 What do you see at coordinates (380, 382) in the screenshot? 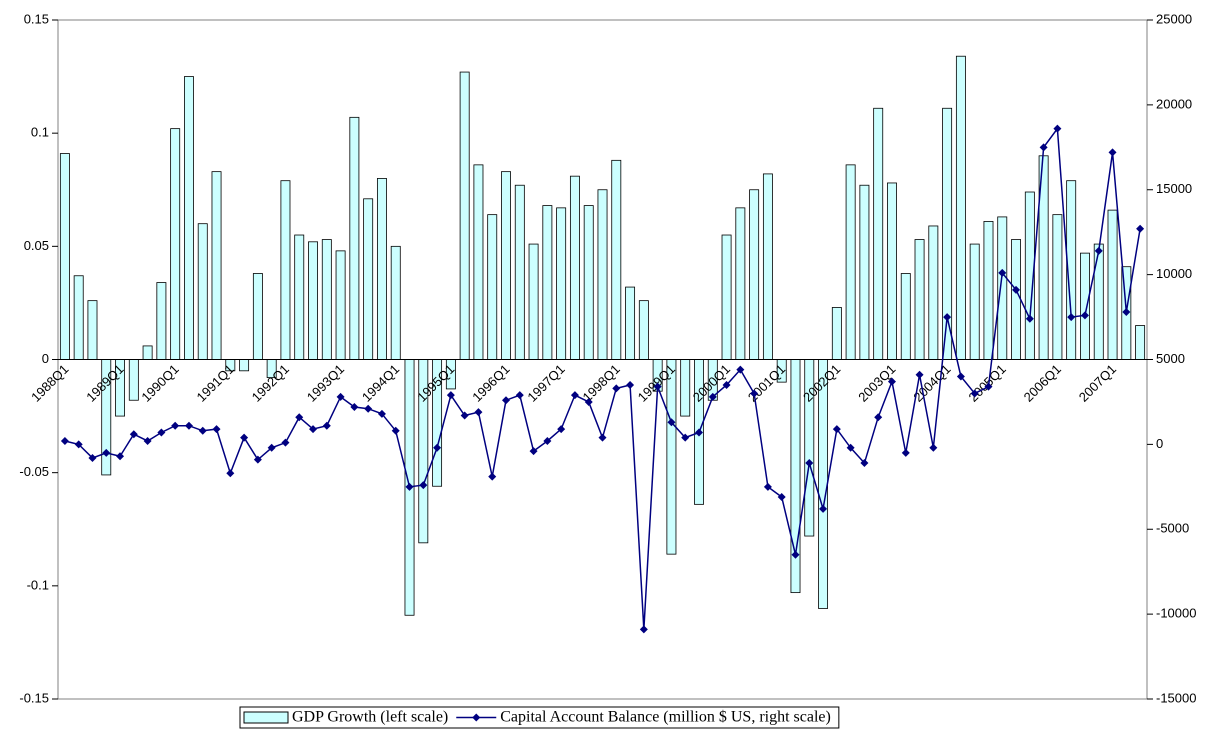
I see `x-tick-label: 1994Q1` at bounding box center [380, 382].